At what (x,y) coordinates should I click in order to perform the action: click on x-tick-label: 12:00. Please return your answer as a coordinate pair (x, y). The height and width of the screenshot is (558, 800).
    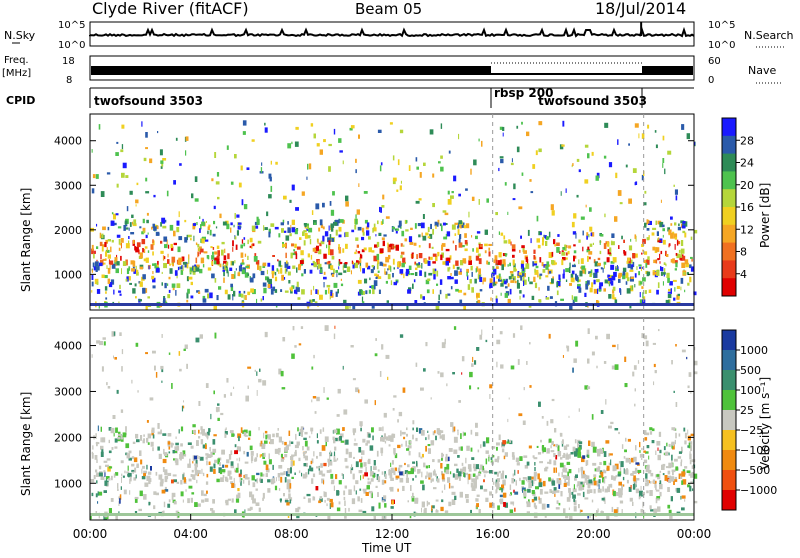
    Looking at the image, I should click on (392, 534).